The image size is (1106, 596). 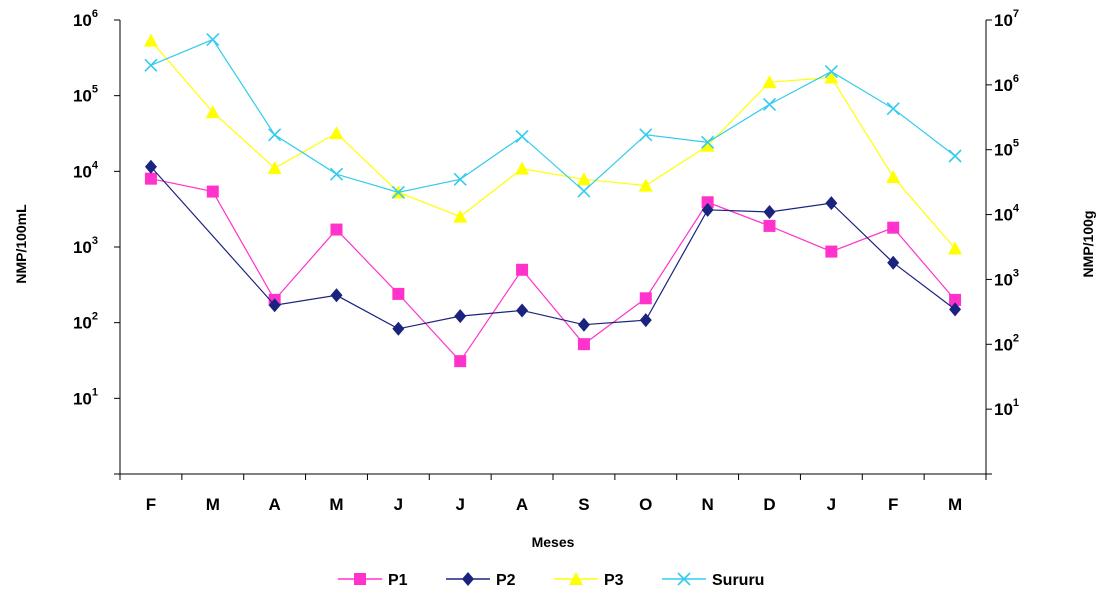 What do you see at coordinates (85, 19) in the screenshot?
I see `left-tick-label: 10⁶` at bounding box center [85, 19].